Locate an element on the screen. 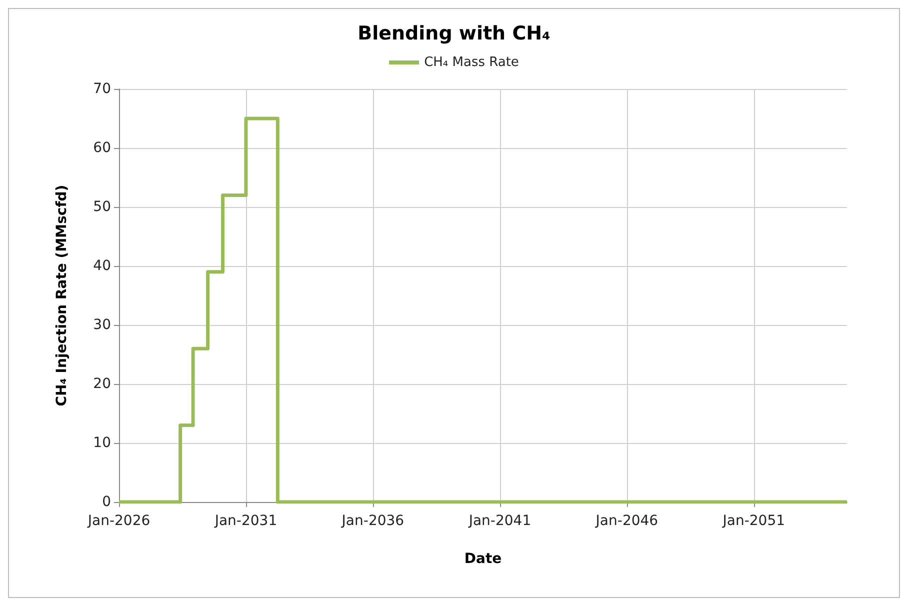 The height and width of the screenshot is (606, 908). x-axis-title: Date is located at coordinates (483, 559).